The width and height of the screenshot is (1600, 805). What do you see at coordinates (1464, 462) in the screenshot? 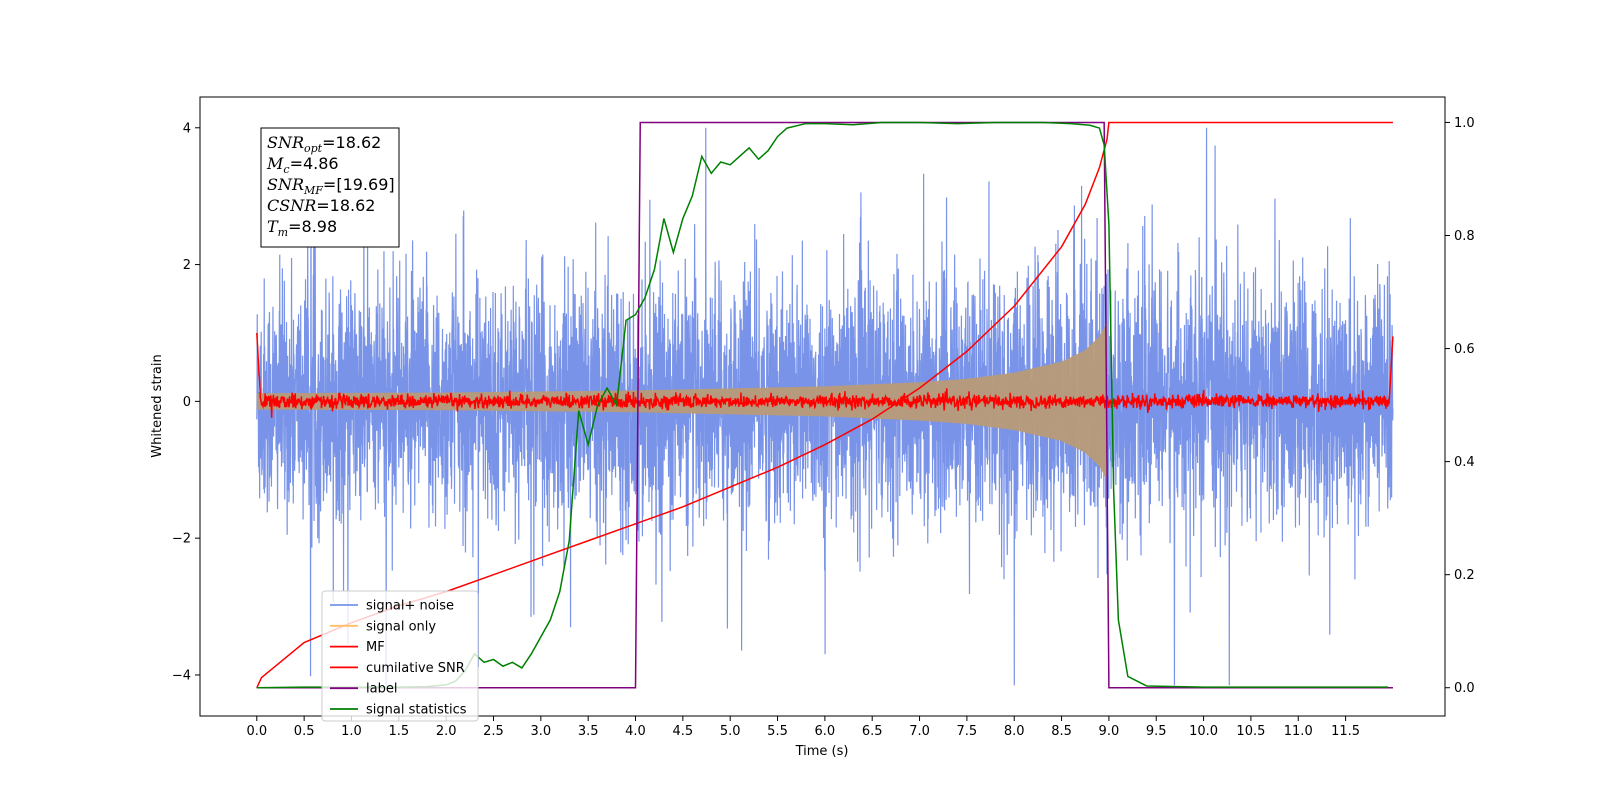
I see `y-right-tick-label: 0.4` at bounding box center [1464, 462].